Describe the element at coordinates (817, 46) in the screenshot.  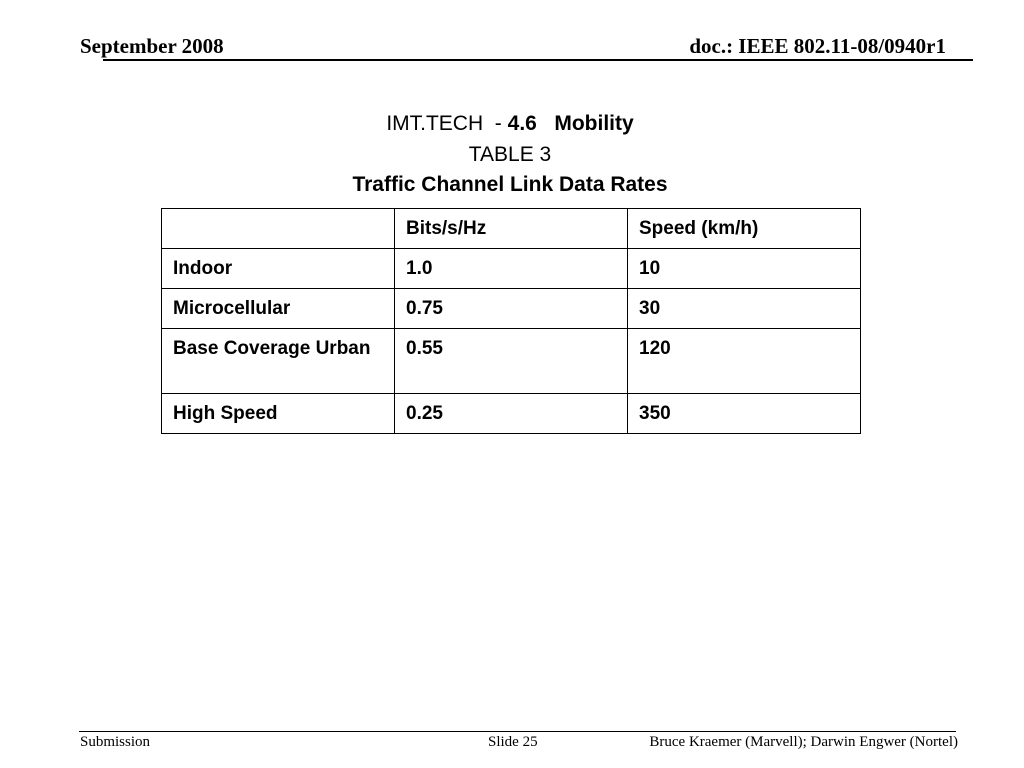
I see `header-doc-id: doc.: IEEE 802.11-08/0940r1` at that location.